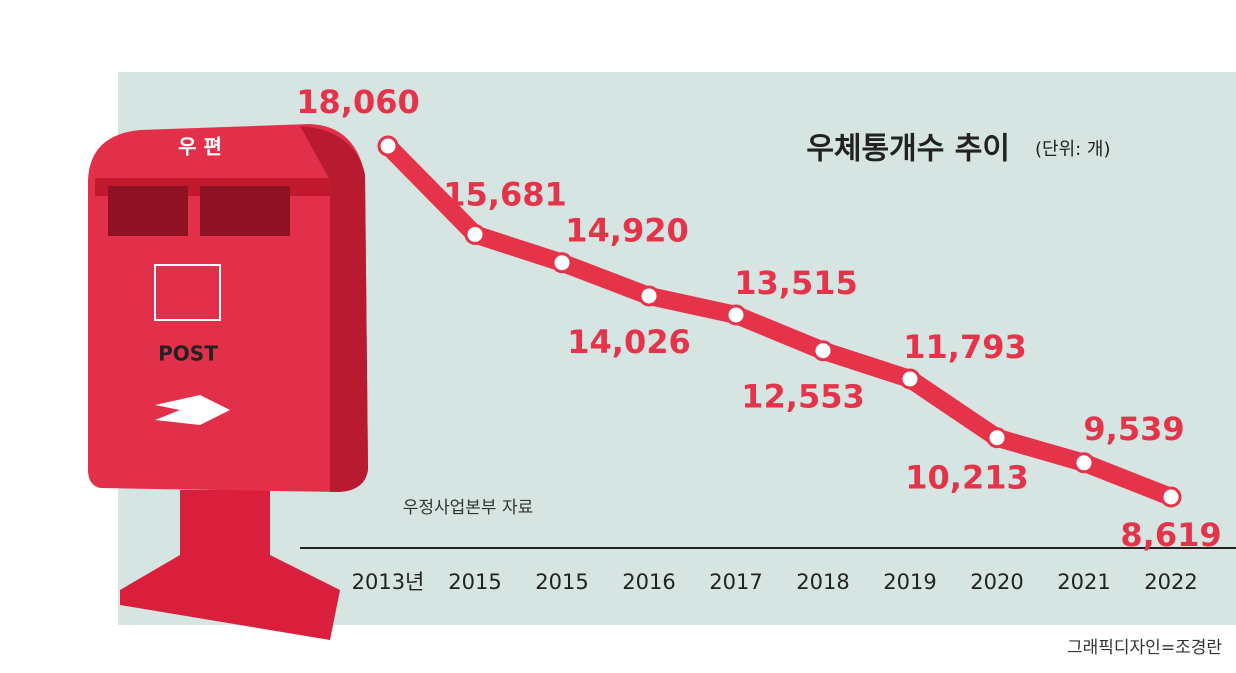 Image resolution: width=1236 pixels, height=673 pixels. Describe the element at coordinates (1170, 535) in the screenshot. I see `value-label: 8,619` at that location.